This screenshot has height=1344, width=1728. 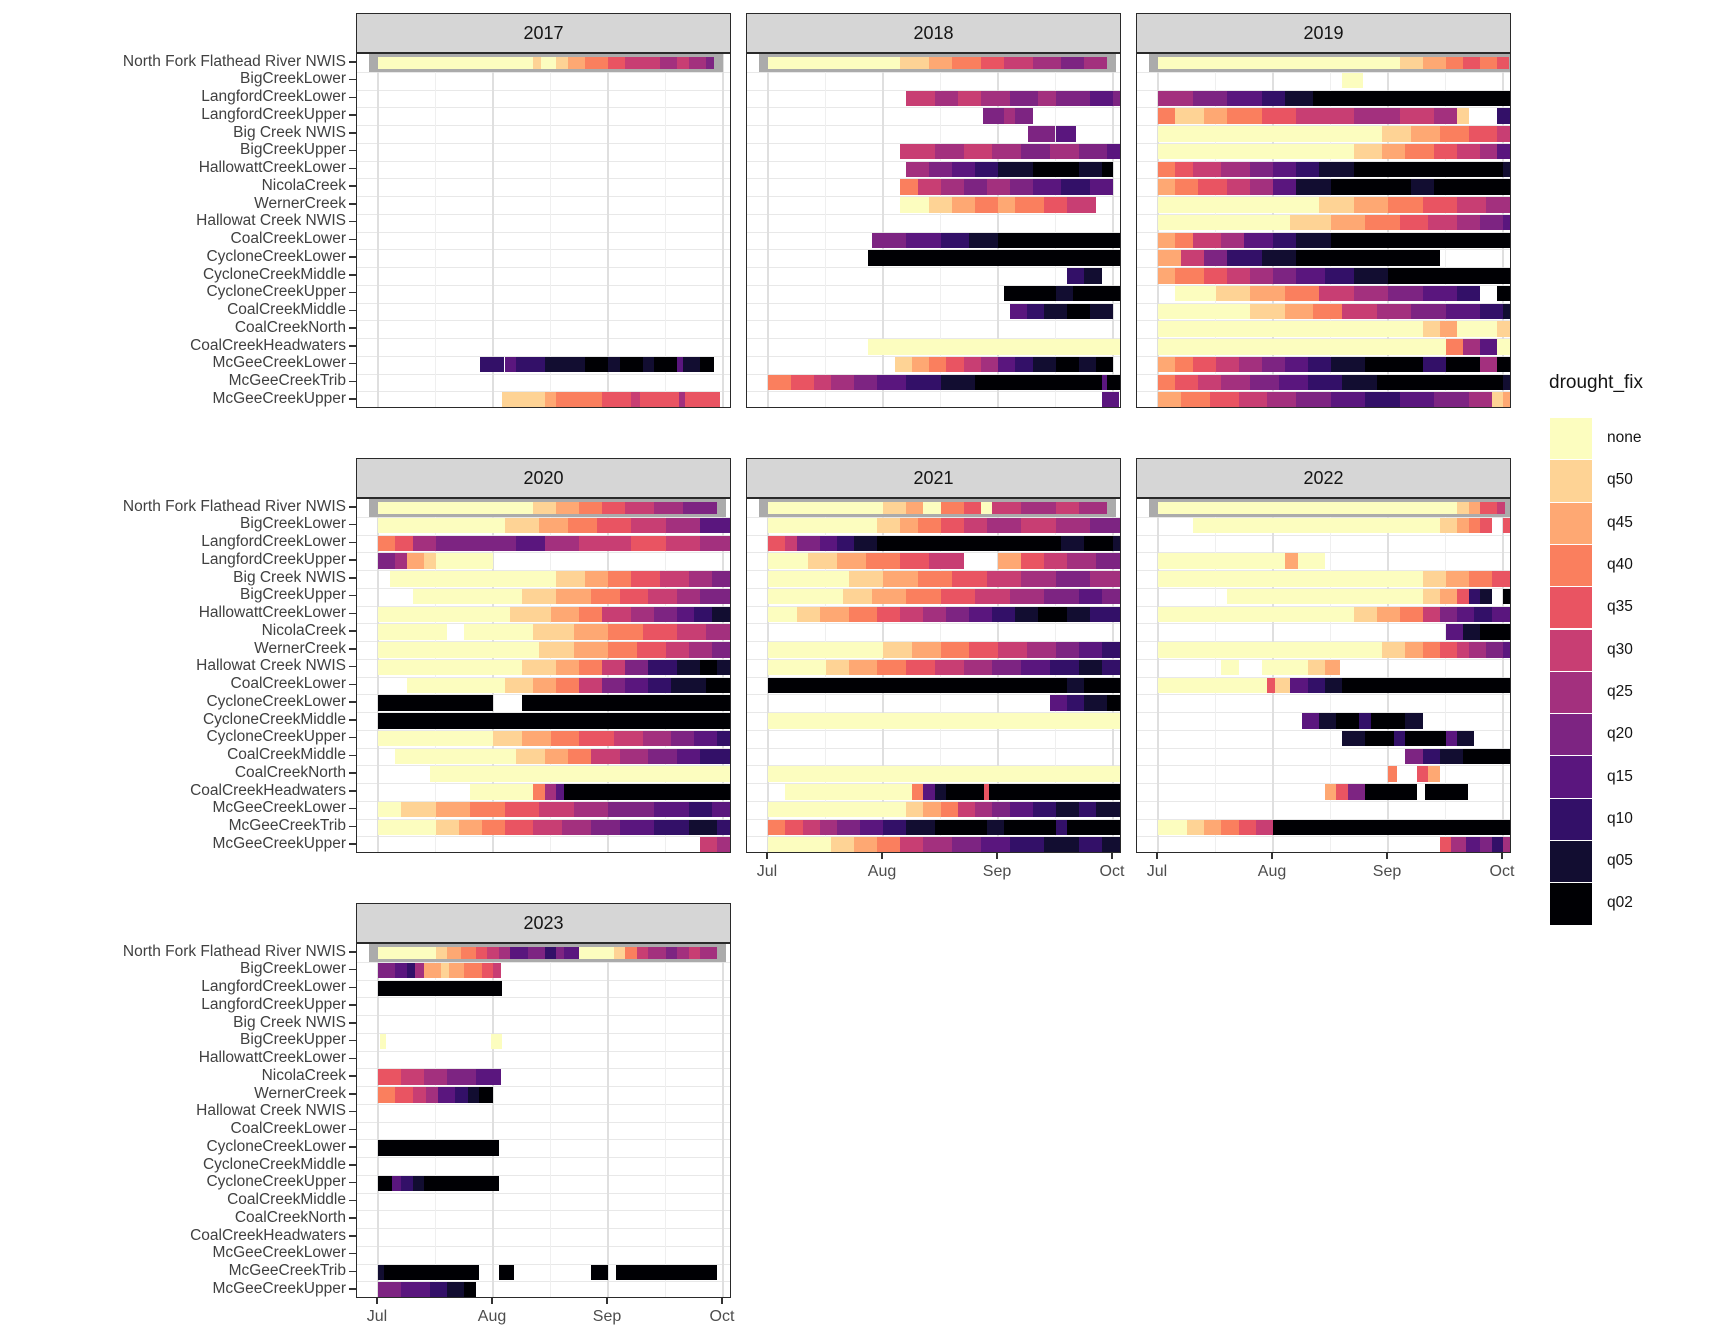 What do you see at coordinates (279, 1288) in the screenshot?
I see `y-axis-label: McGeeCreekUpper` at bounding box center [279, 1288].